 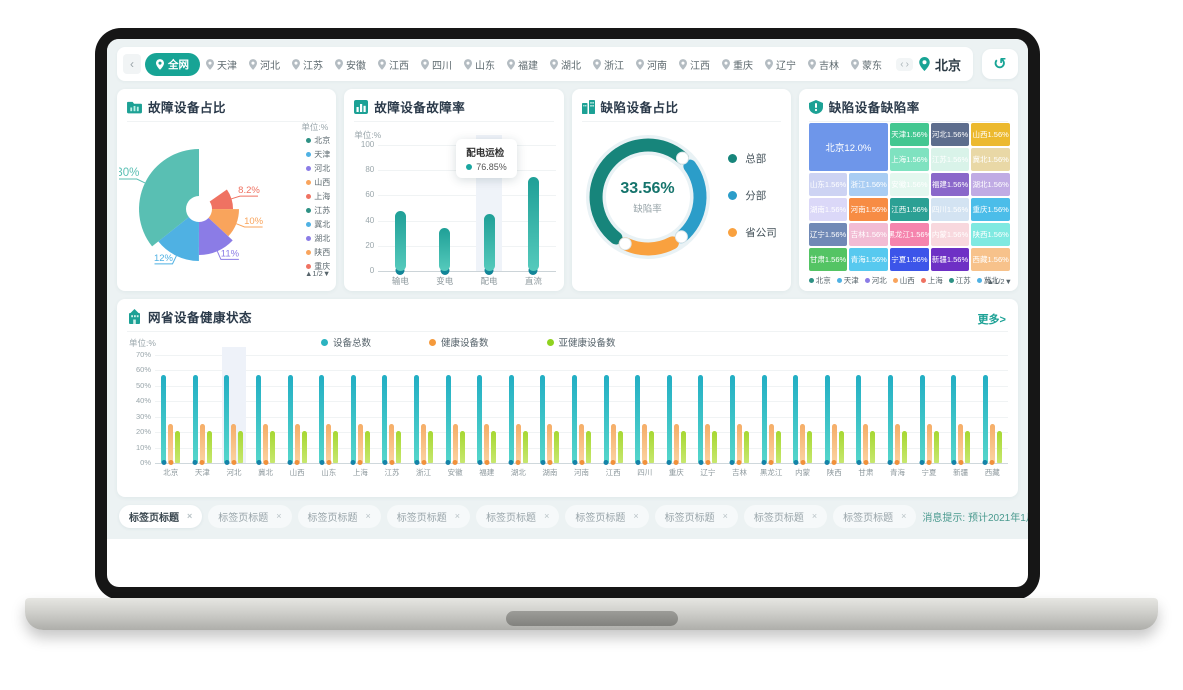 I want to click on legend-item-亚健康设备数: 亚健康设备数, so click(x=581, y=342).